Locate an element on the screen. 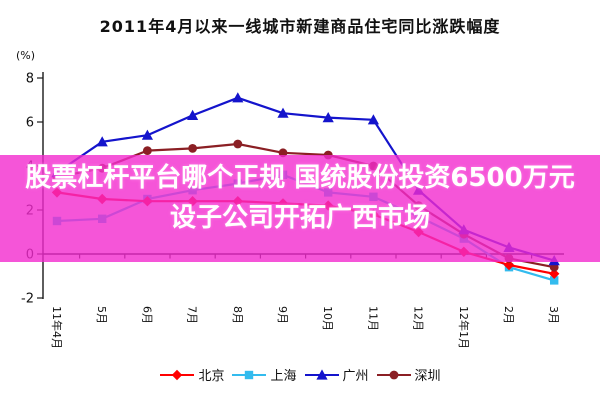  legend-marker-shenzhen is located at coordinates (393, 374).